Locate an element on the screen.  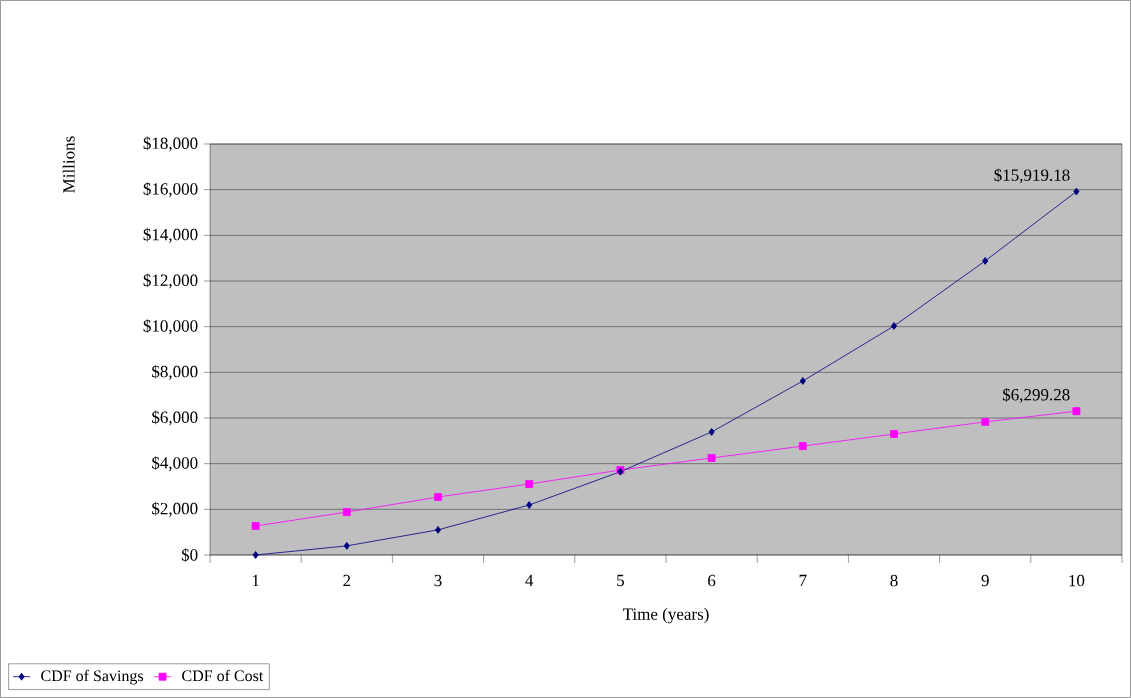
x-tick-label: 9 is located at coordinates (985, 580).